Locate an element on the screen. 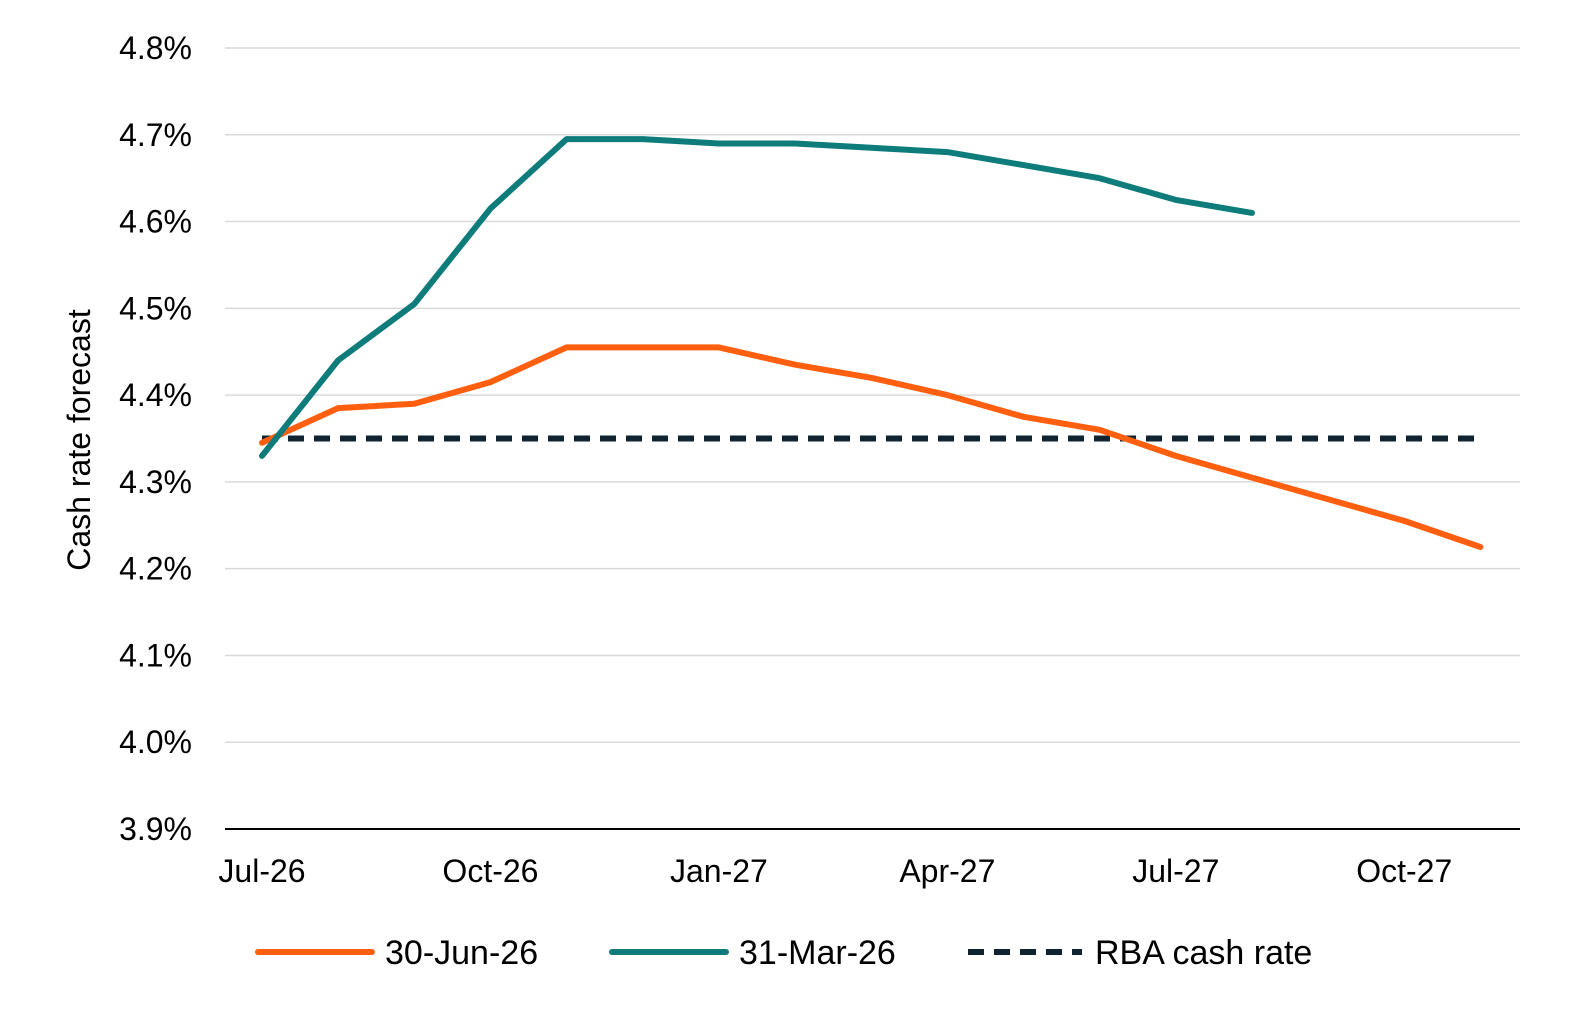 This screenshot has width=1595, height=1031. y-tick-label: 4.2% is located at coordinates (155, 569).